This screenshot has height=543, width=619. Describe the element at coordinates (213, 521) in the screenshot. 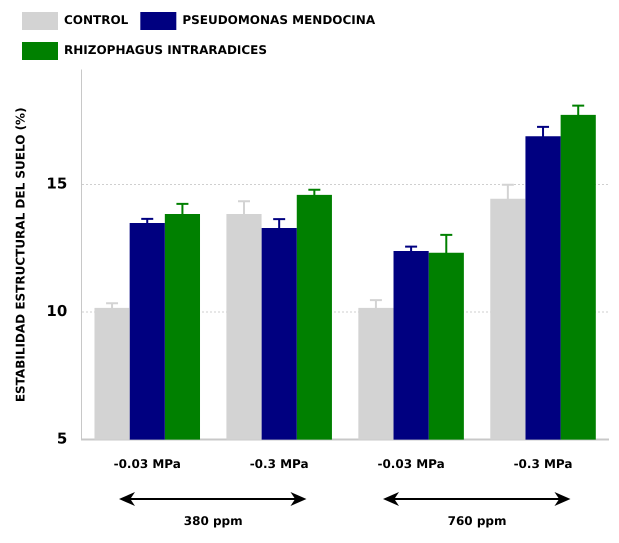

I see `text: 380 ppm` at that location.